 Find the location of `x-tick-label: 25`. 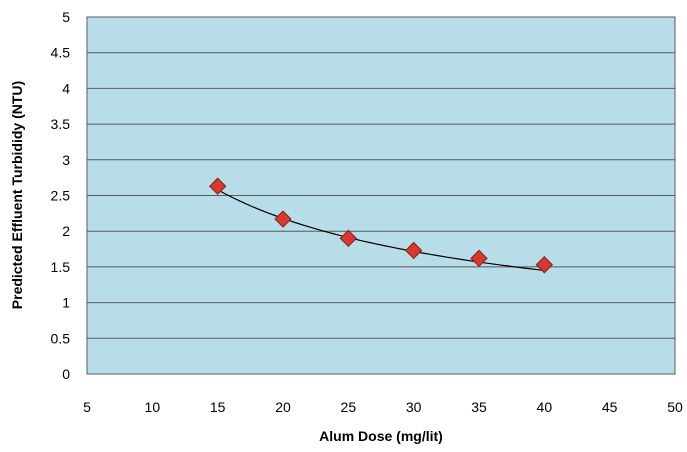

x-tick-label: 25 is located at coordinates (349, 407).